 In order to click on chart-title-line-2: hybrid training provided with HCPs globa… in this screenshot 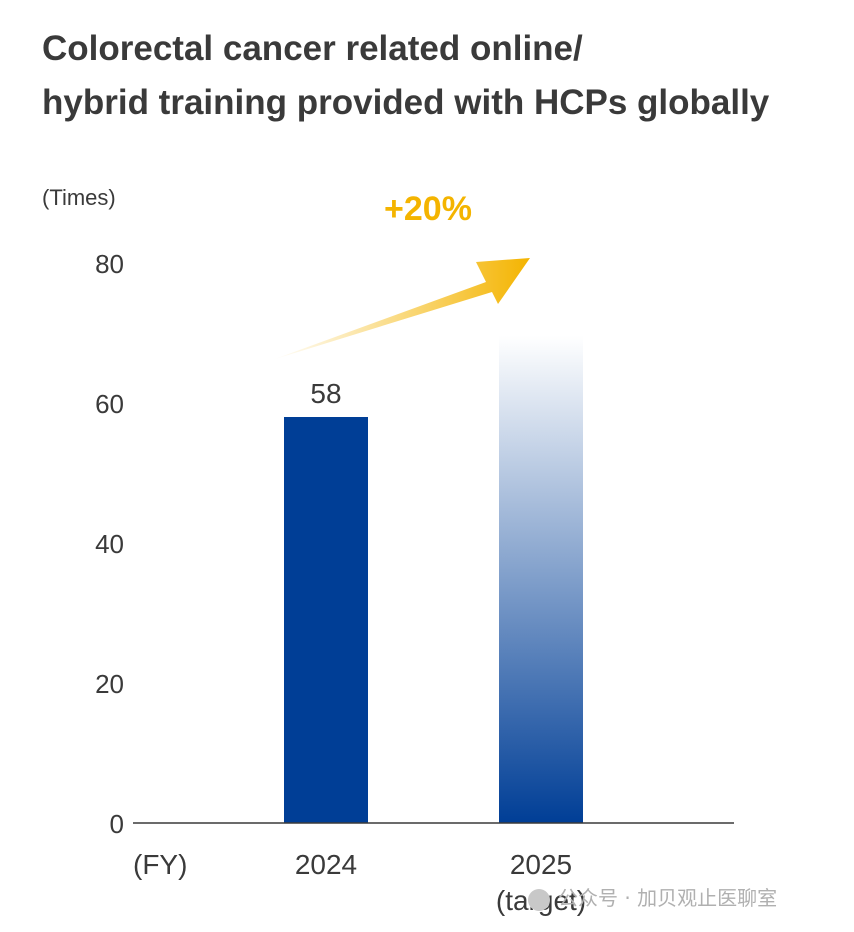, I will do `click(406, 102)`.